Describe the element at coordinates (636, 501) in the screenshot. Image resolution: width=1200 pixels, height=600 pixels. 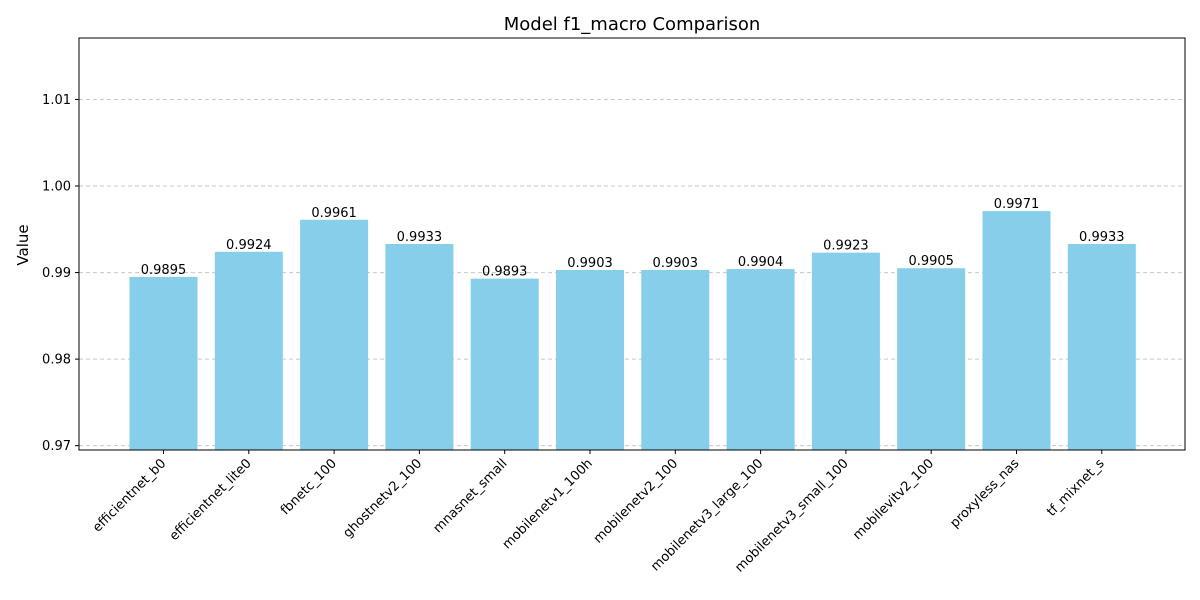
I see `x-tick-label: mobilenetv2_100` at that location.